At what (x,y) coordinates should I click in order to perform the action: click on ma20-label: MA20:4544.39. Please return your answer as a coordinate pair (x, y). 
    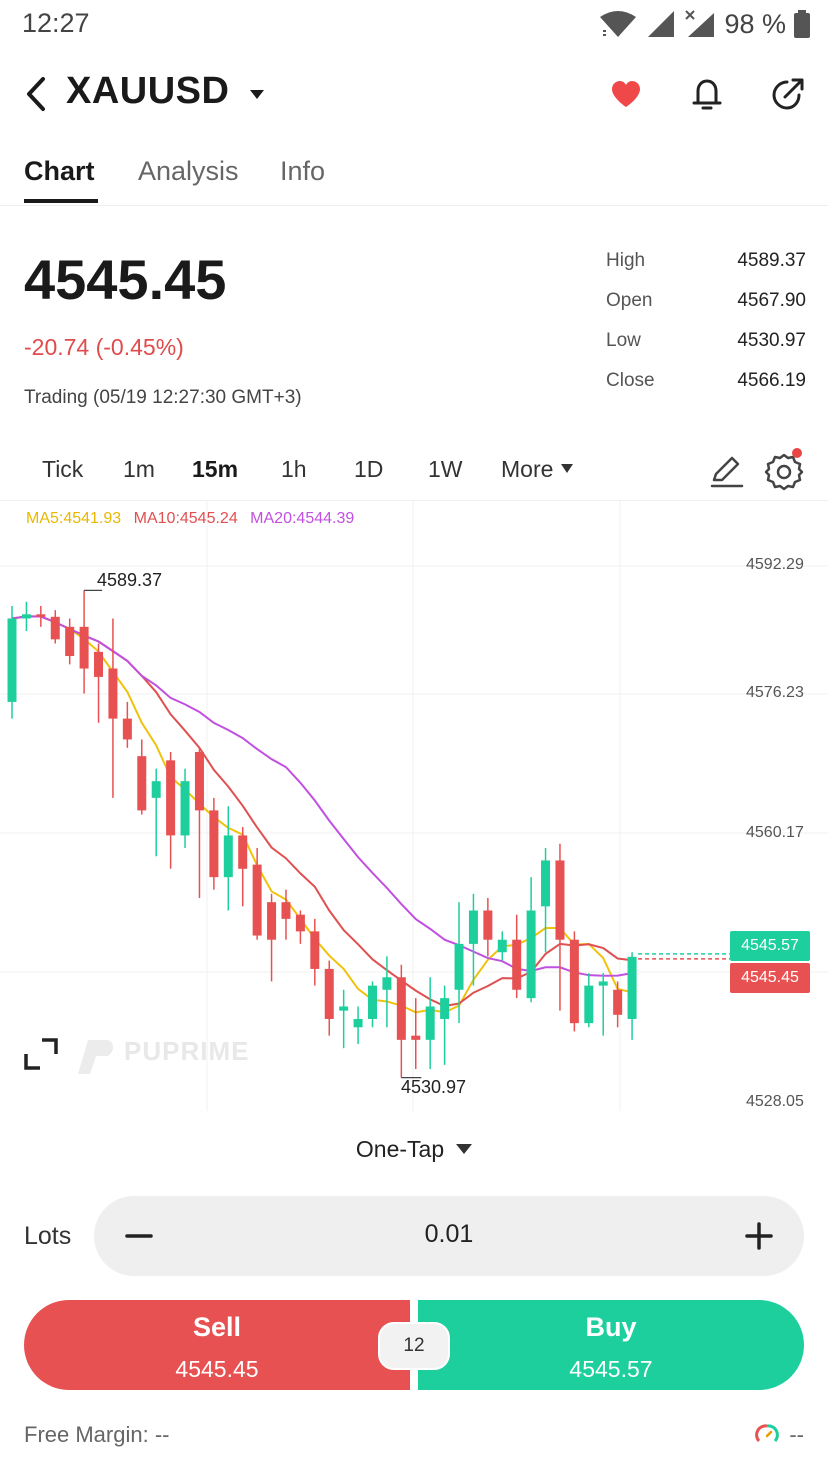
    Looking at the image, I should click on (302, 518).